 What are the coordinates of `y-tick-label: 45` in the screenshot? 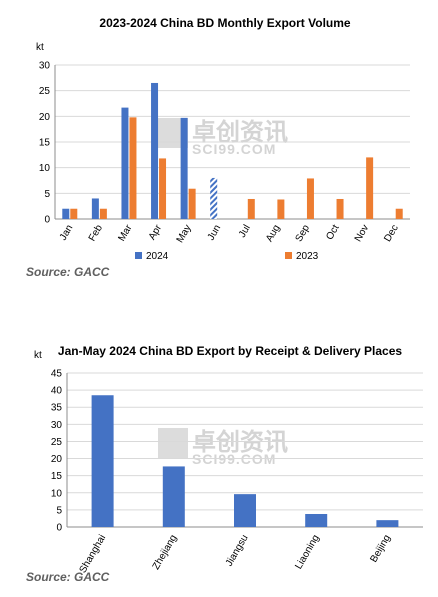 It's located at (57, 374).